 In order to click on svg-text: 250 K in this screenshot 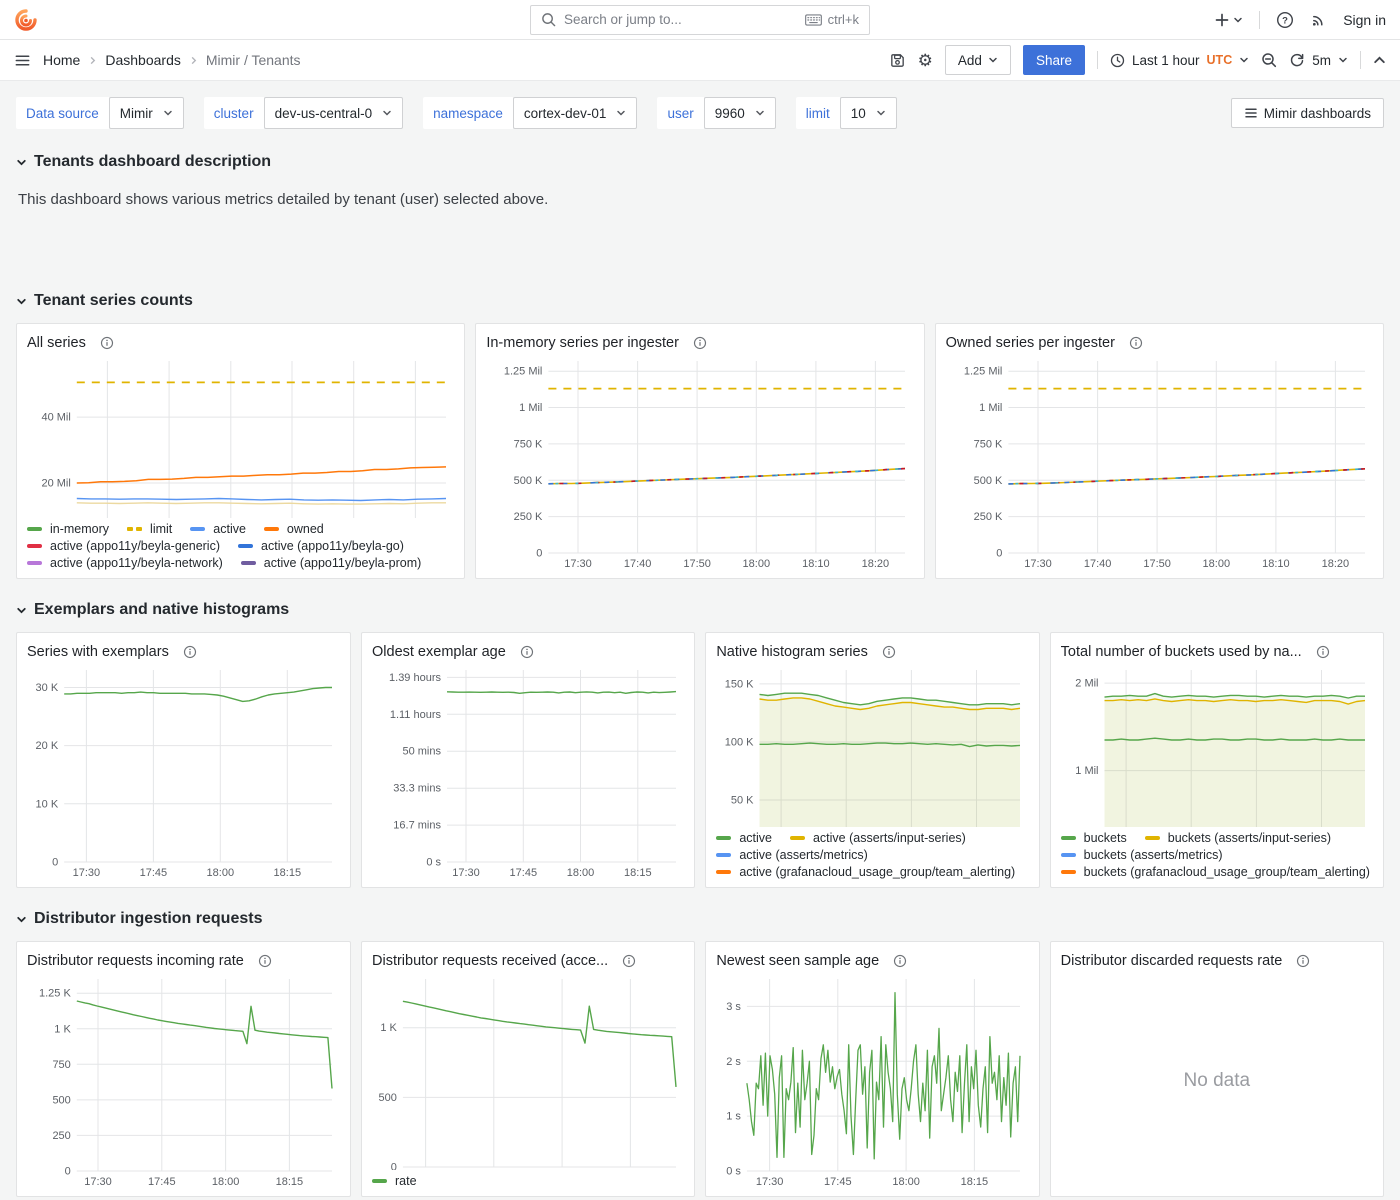, I will do `click(528, 517)`.